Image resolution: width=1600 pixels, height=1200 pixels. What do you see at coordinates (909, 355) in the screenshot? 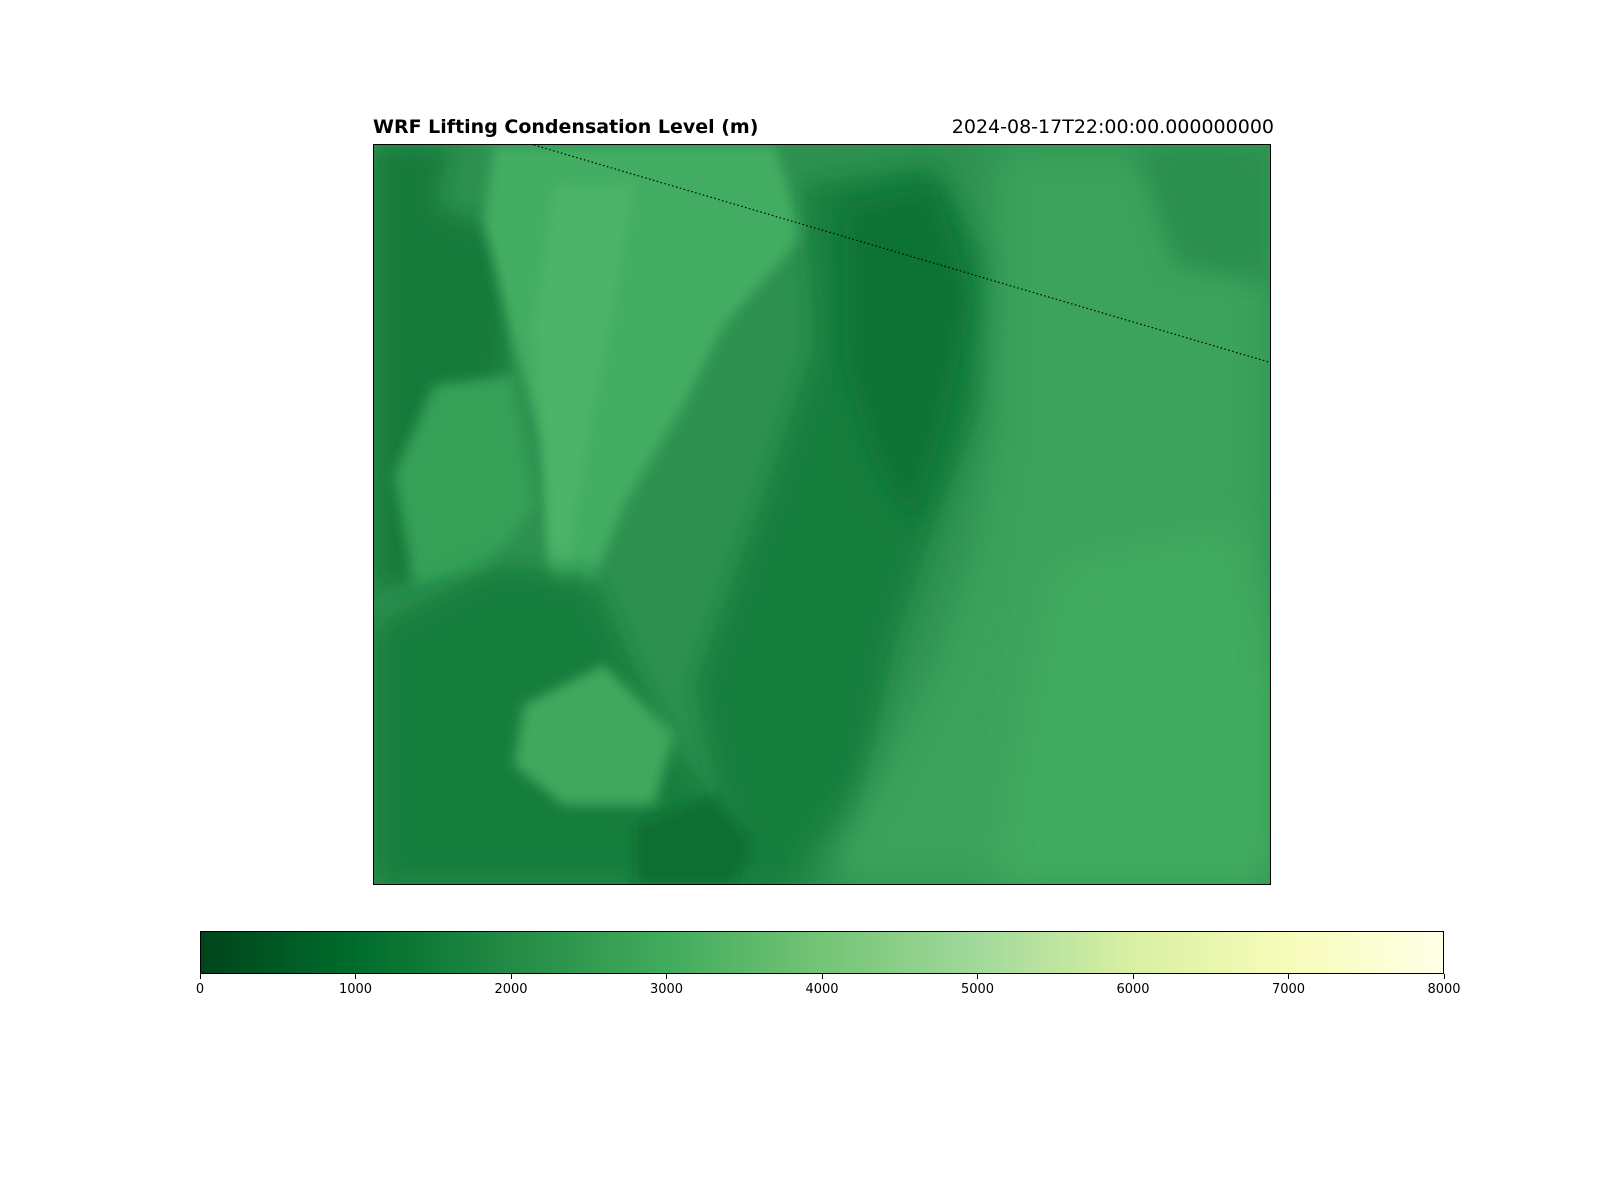
I see `lcl-lowest-north` at bounding box center [909, 355].